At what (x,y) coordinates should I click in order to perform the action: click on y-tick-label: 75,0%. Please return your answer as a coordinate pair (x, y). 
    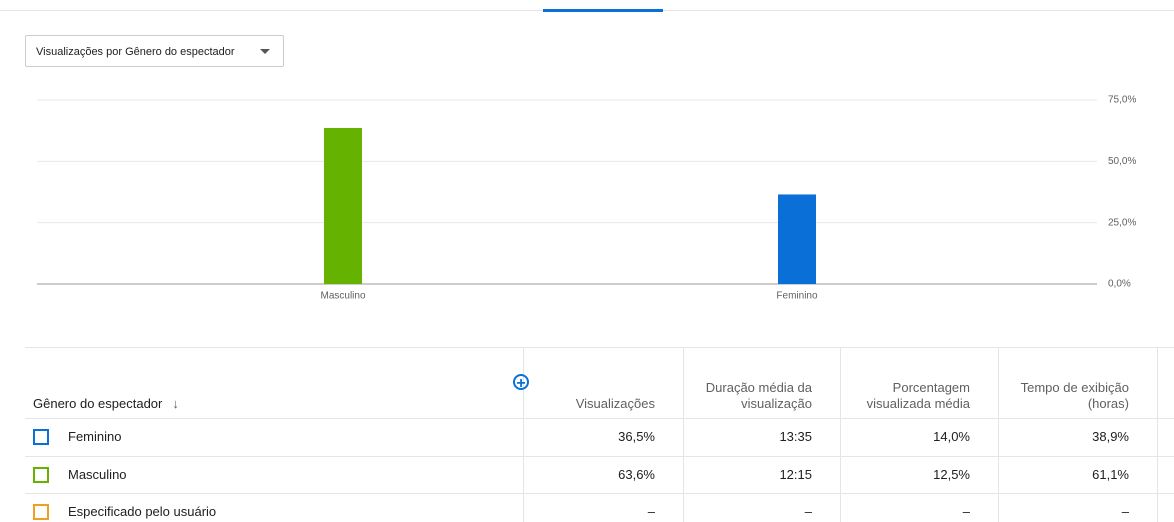
    Looking at the image, I should click on (1122, 100).